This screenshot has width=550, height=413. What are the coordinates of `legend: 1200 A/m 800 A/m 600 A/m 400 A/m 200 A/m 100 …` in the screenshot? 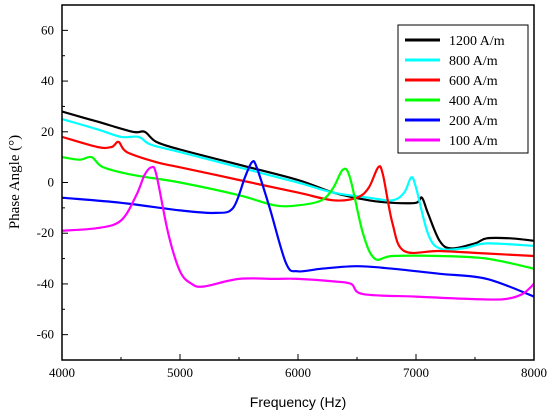 It's located at (463, 89).